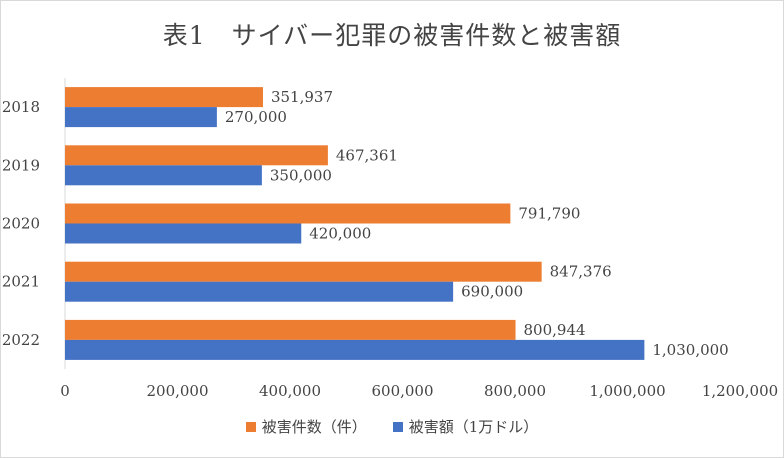 This screenshot has height=458, width=784. I want to click on category-label: 2020, so click(21, 224).